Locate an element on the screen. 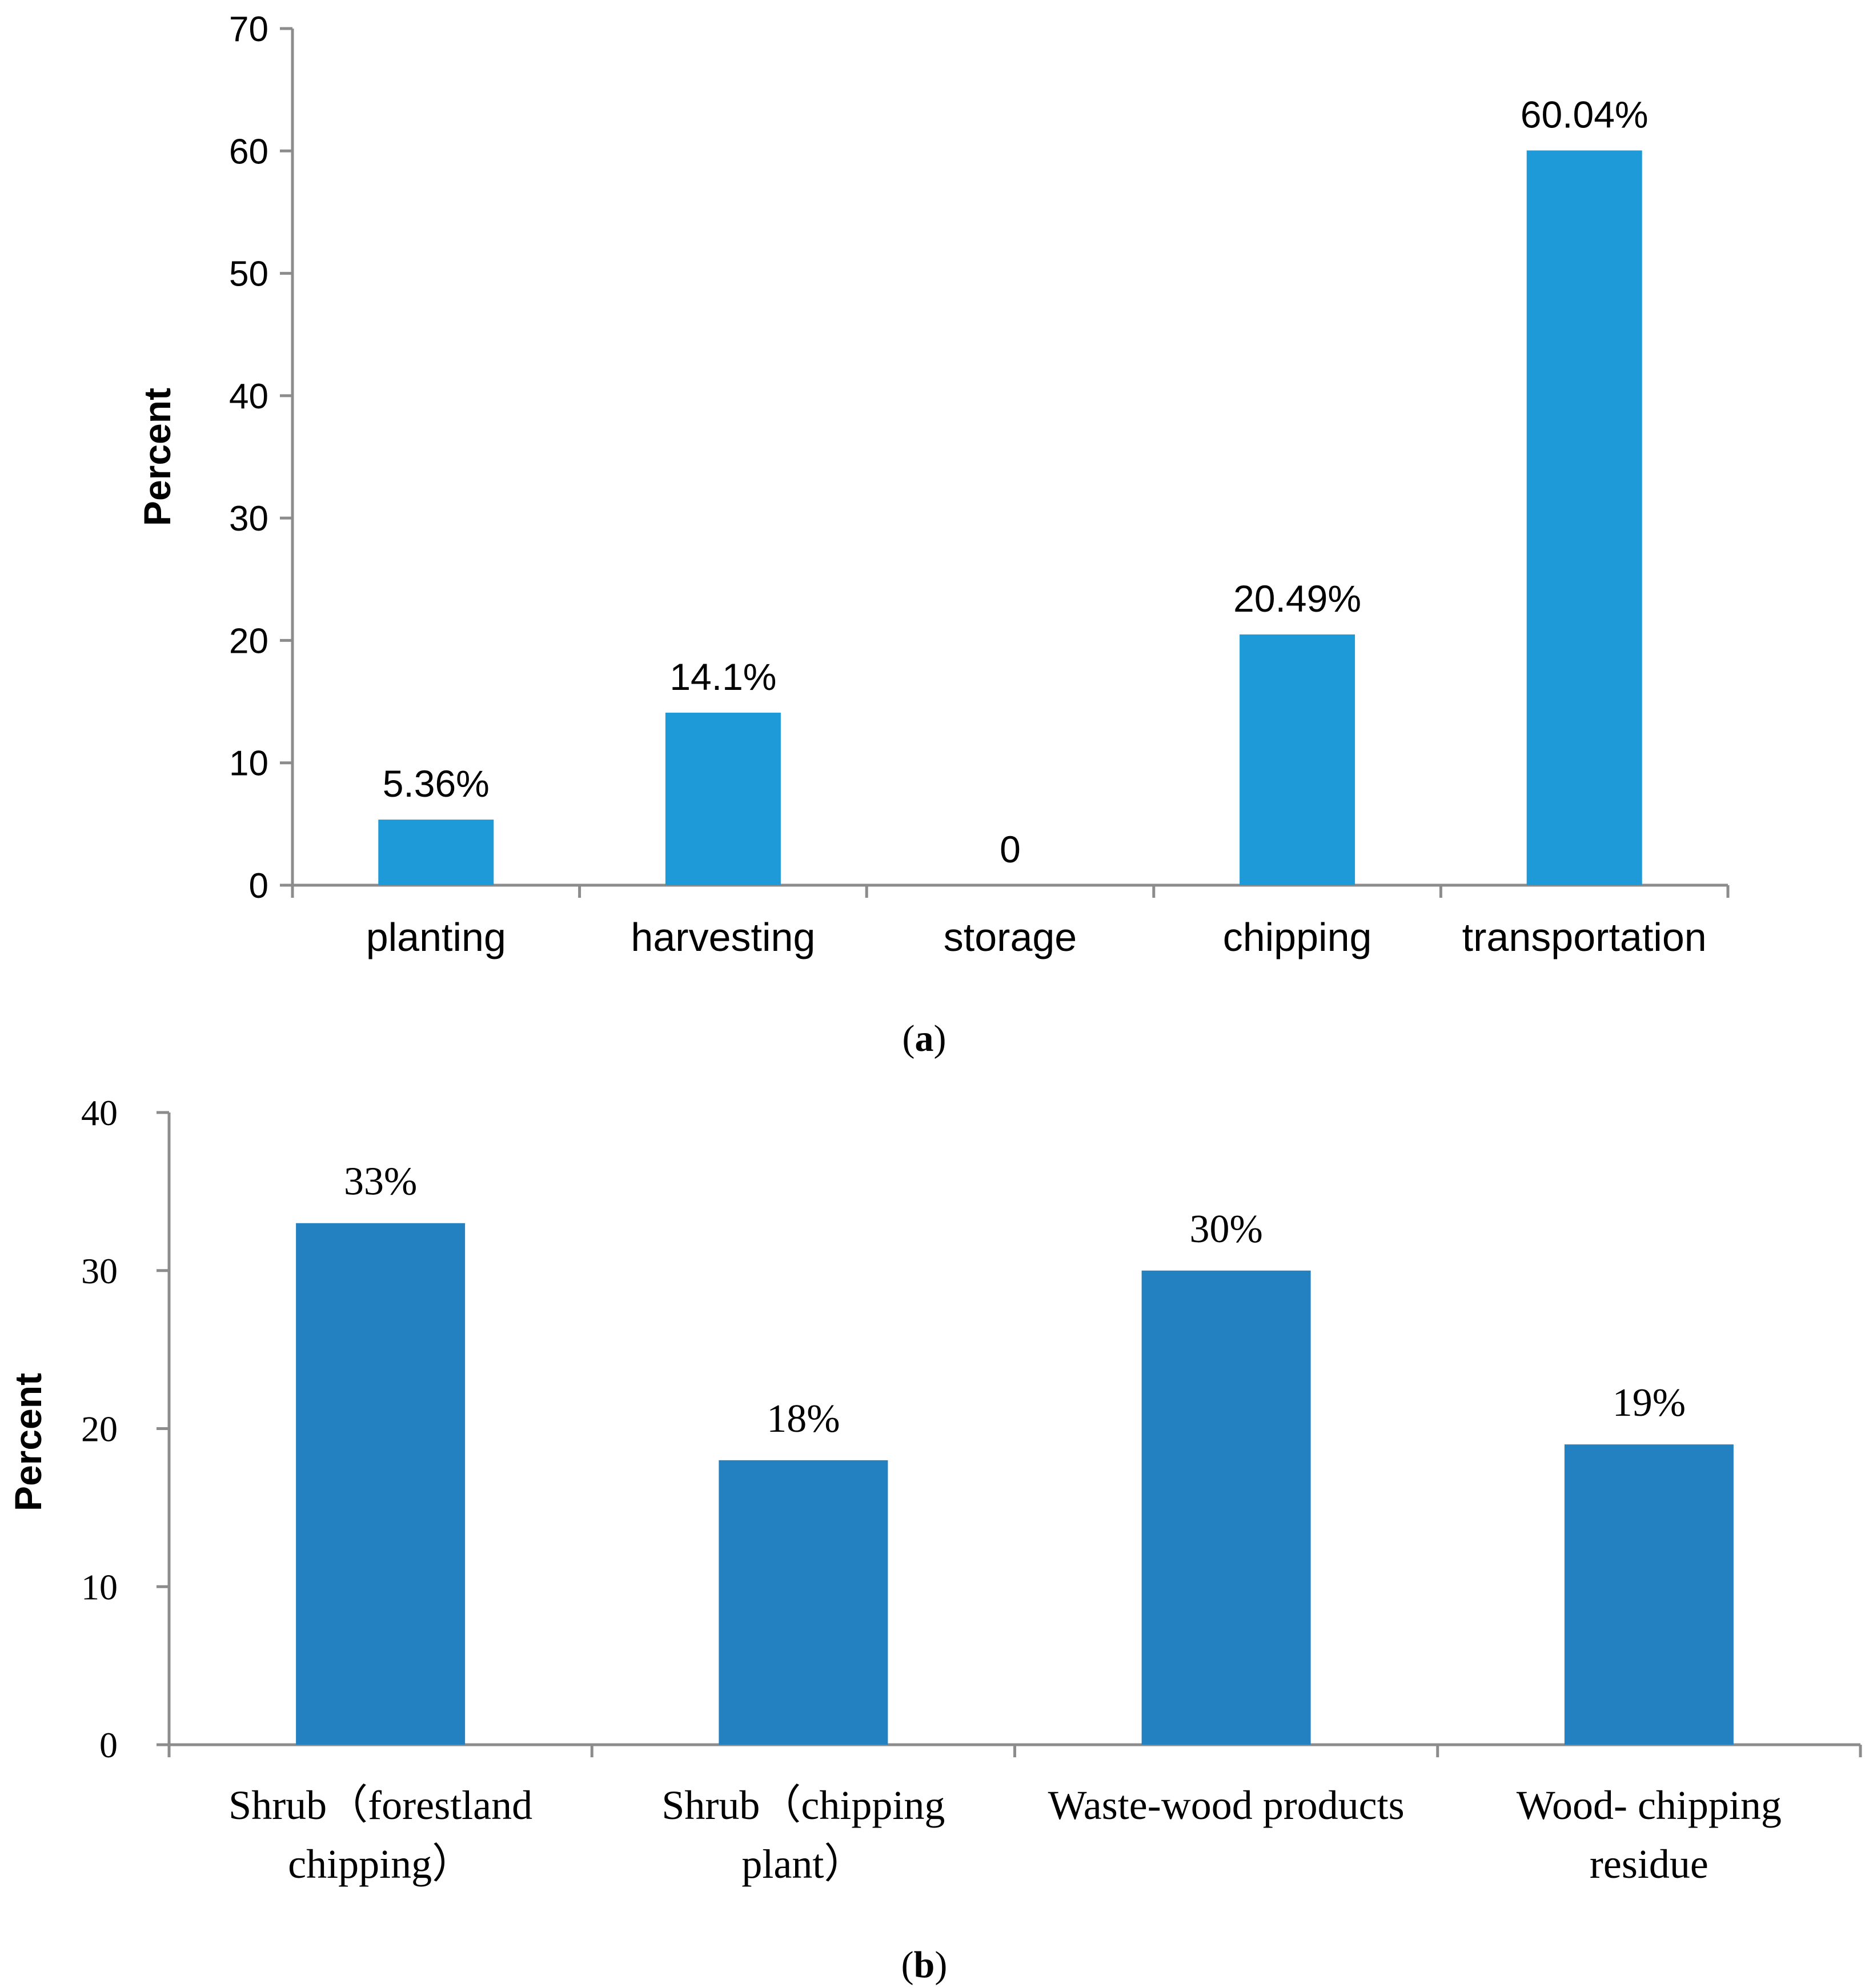 The height and width of the screenshot is (1988, 1873). chart-b-data-label: 19% is located at coordinates (1650, 1403).